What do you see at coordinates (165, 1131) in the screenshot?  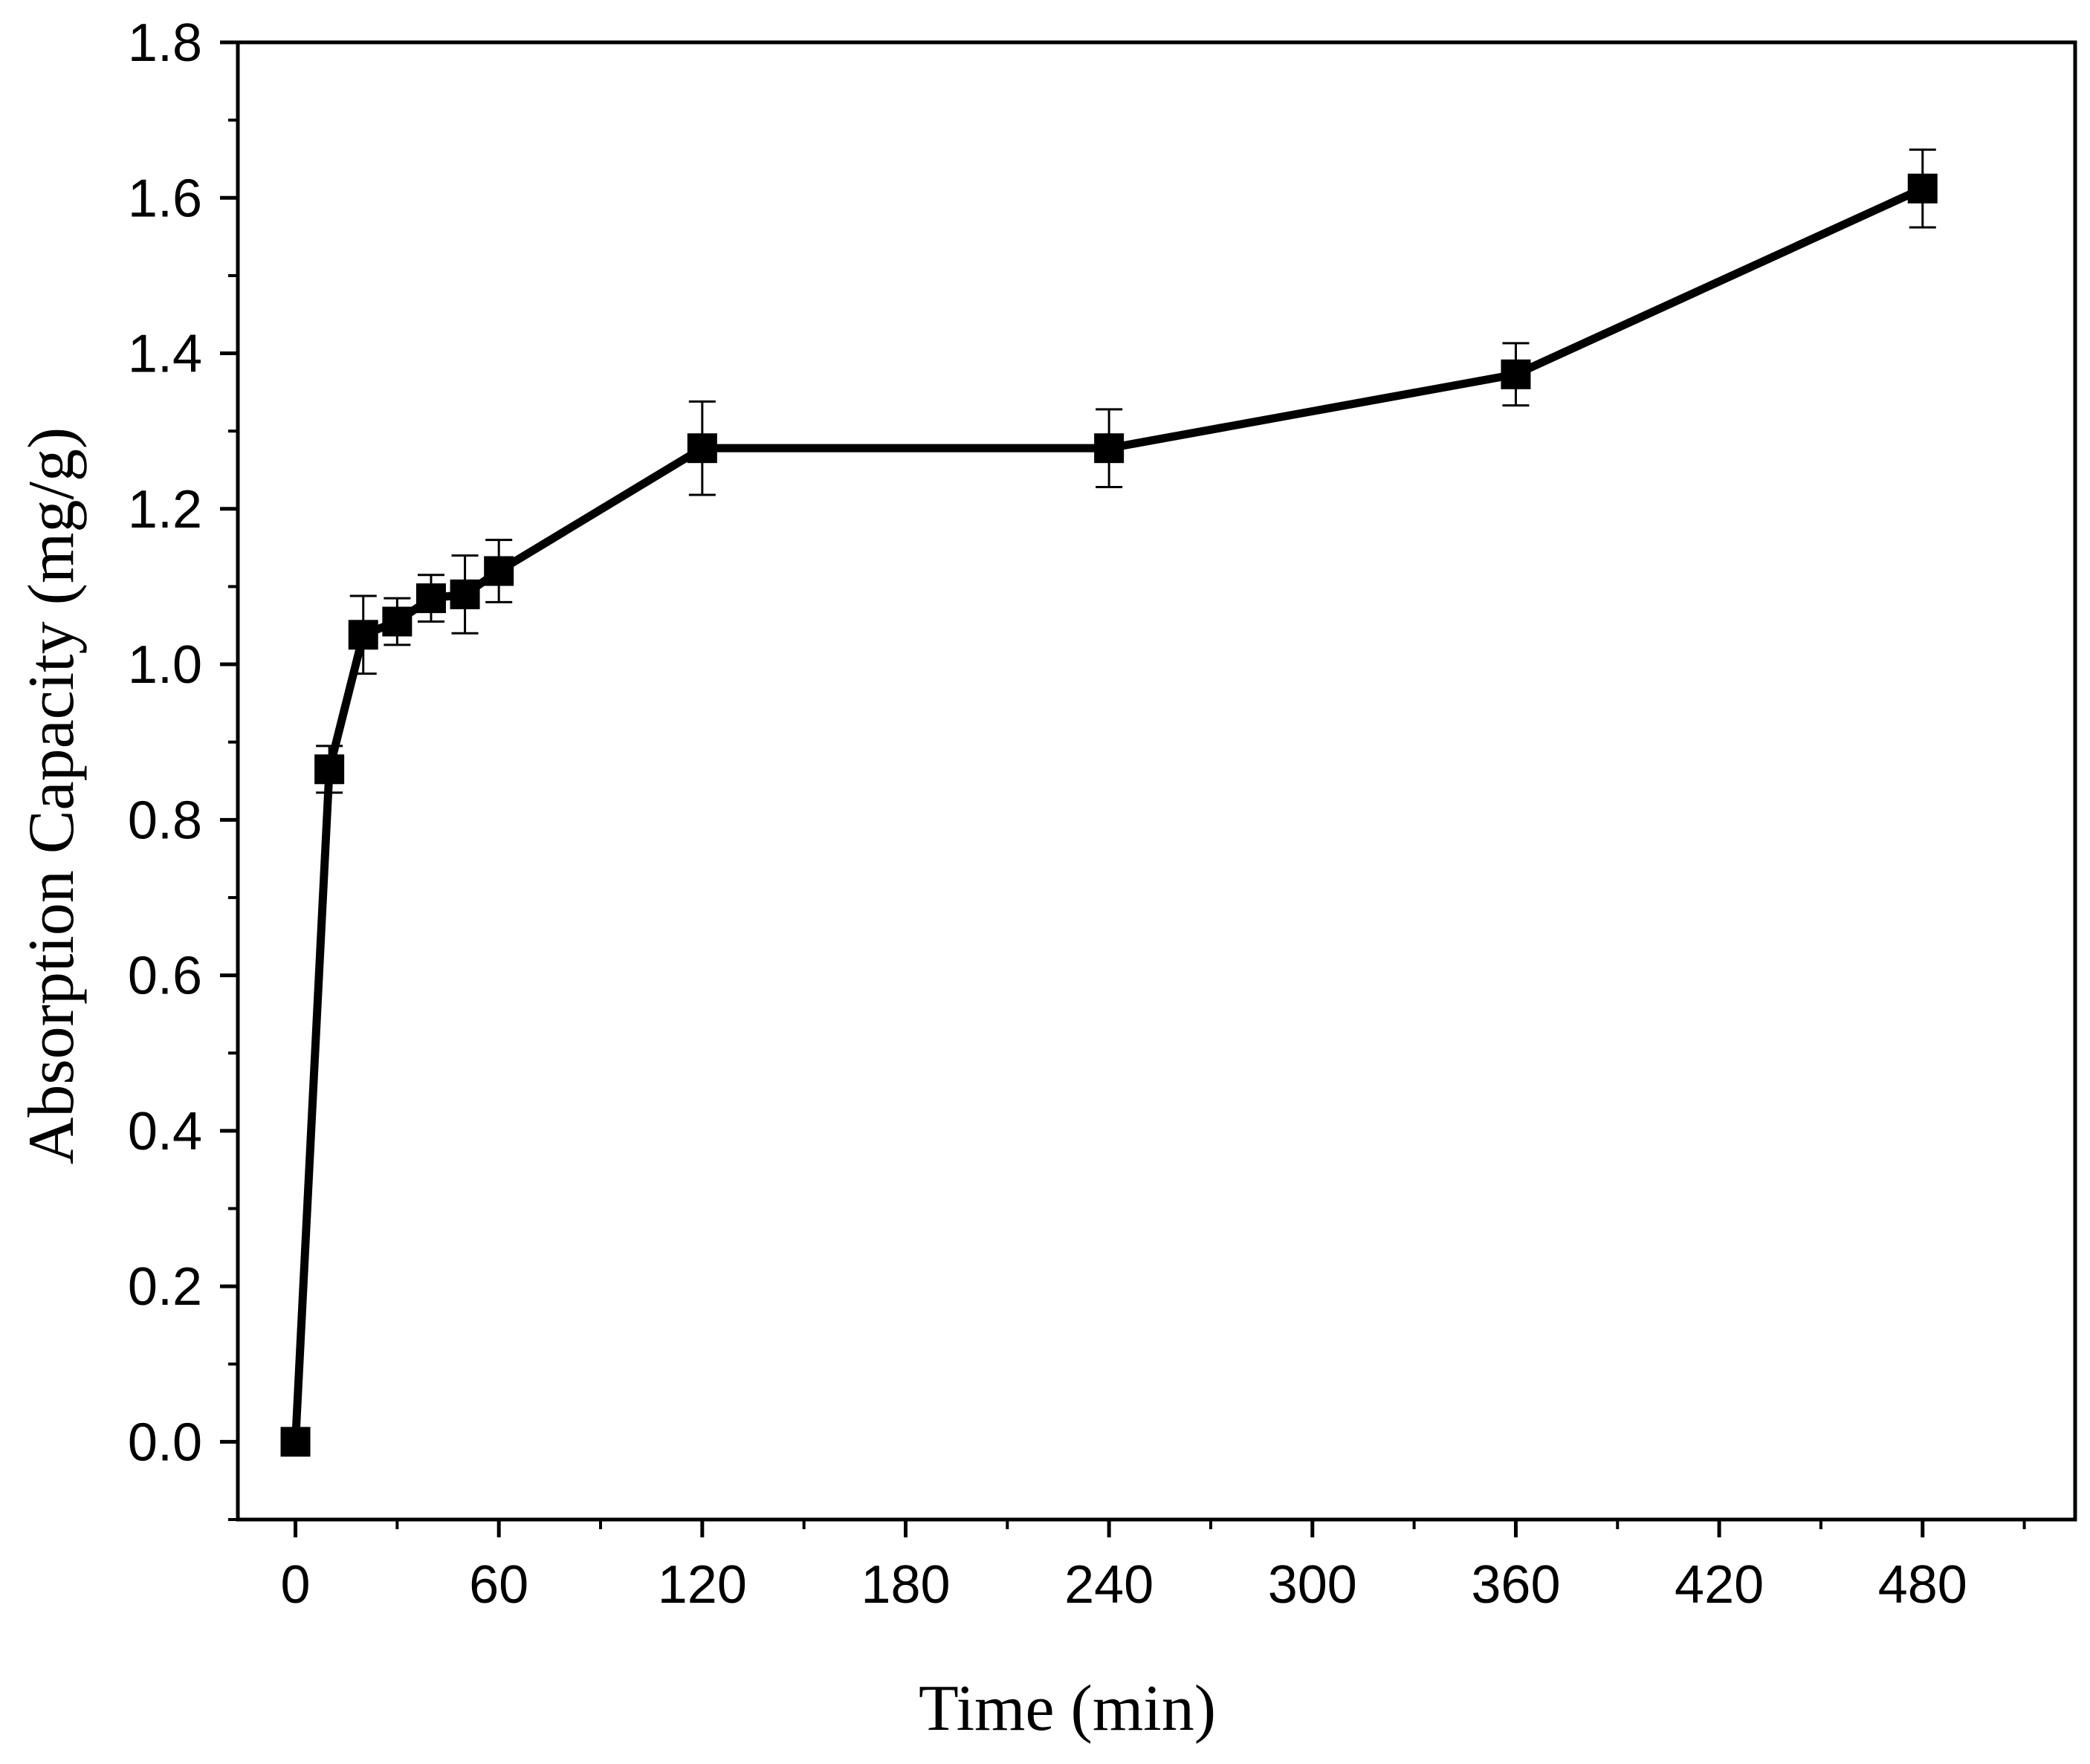 I see `y-tick-label: 0.4` at bounding box center [165, 1131].